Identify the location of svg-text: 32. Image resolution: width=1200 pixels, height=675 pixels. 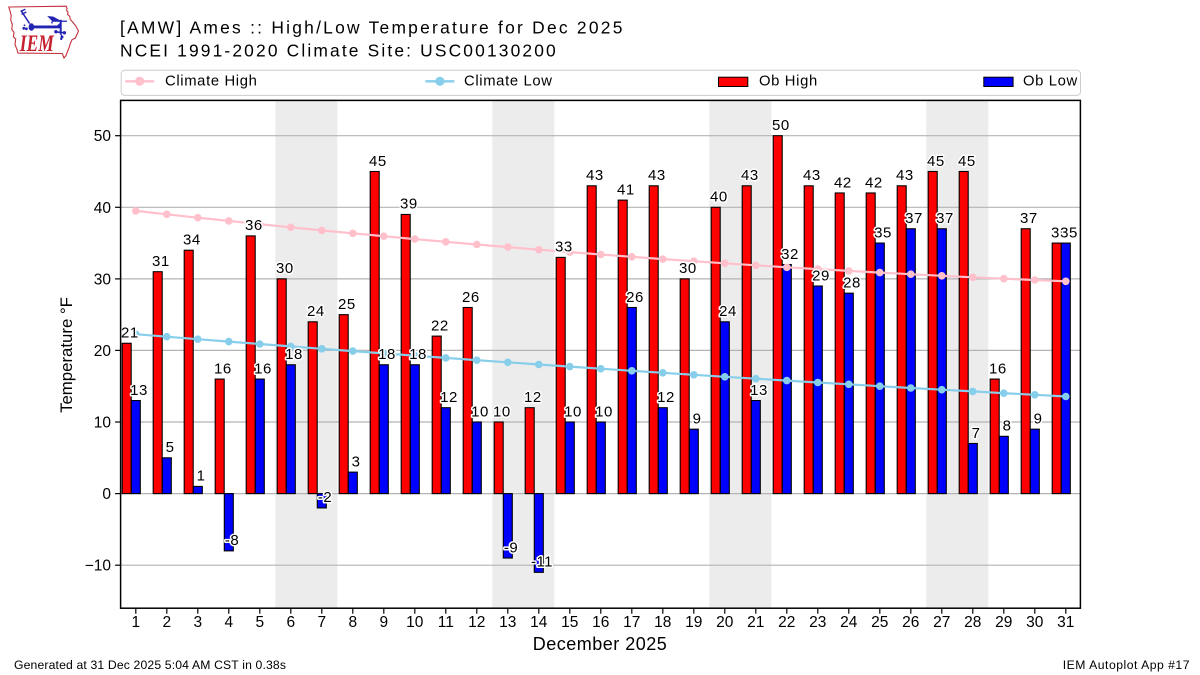
(790, 254).